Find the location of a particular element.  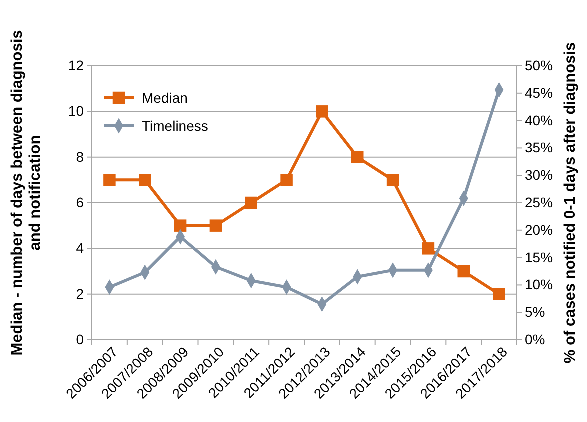

y-tick-label: 2 is located at coordinates (80, 294).